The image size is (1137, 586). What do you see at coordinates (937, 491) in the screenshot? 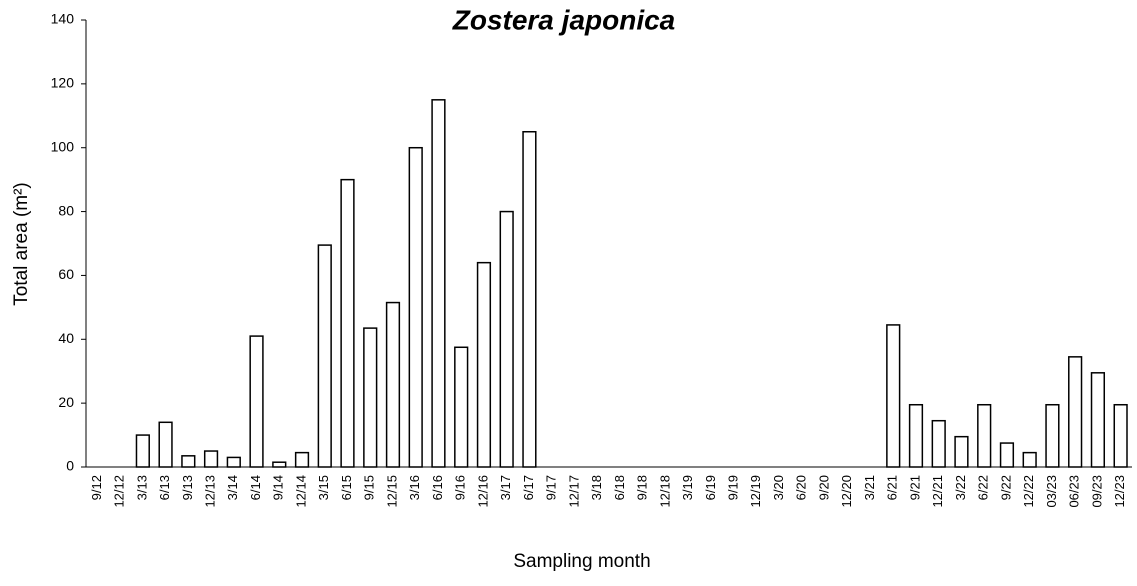
I see `x-tick-label: 12/21` at bounding box center [937, 491].